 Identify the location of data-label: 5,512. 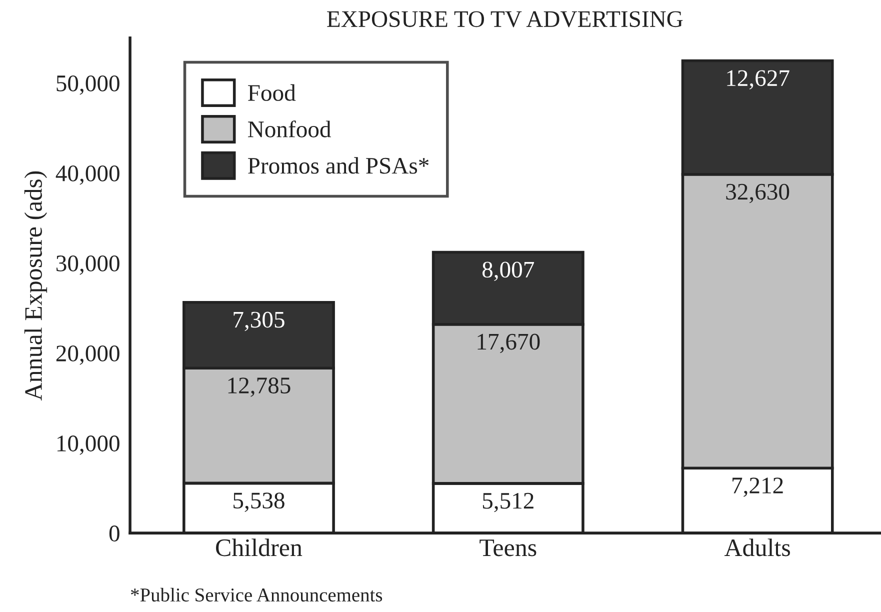
(508, 502).